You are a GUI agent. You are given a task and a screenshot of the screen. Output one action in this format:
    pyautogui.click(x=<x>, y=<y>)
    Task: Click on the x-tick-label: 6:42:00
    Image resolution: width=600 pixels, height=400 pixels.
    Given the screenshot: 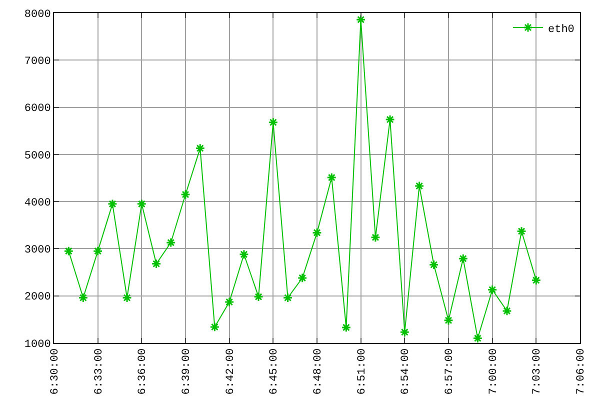 What is the action you would take?
    pyautogui.click(x=230, y=371)
    